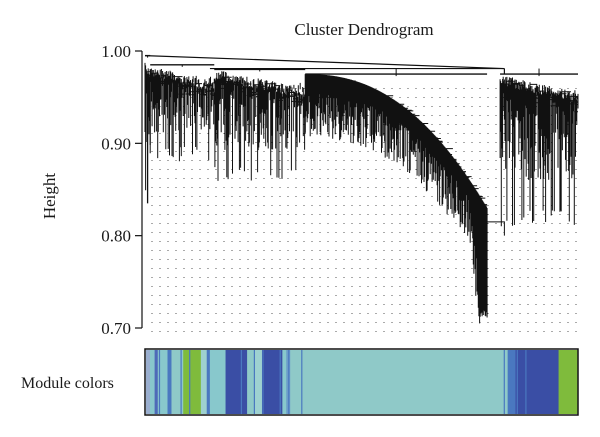  I want to click on chart-title: Cluster Dendrogram, so click(363, 29).